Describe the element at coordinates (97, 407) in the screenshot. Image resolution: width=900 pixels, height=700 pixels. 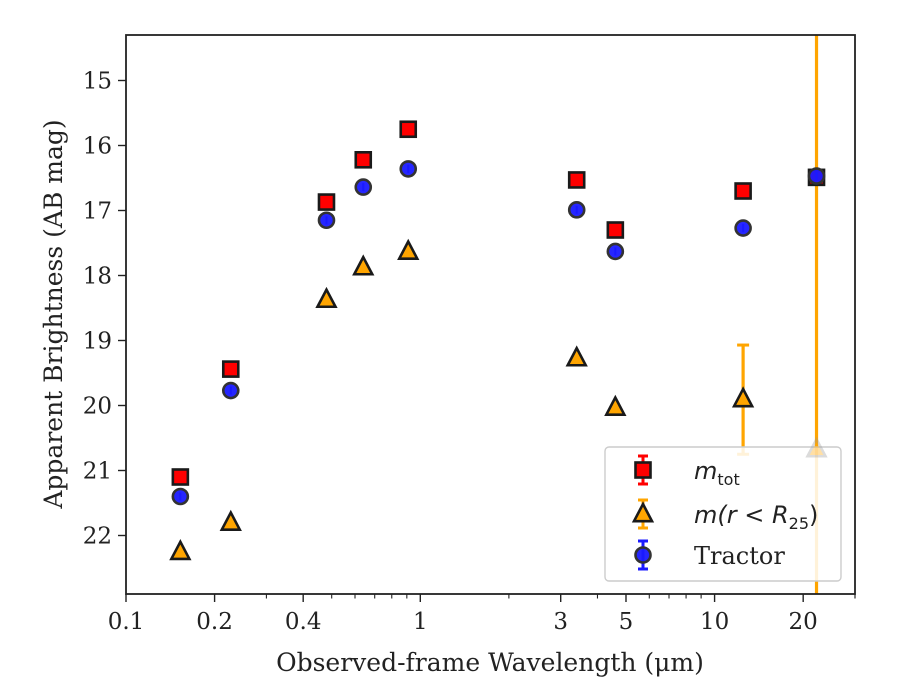
I see `y-tick-label: 20` at that location.